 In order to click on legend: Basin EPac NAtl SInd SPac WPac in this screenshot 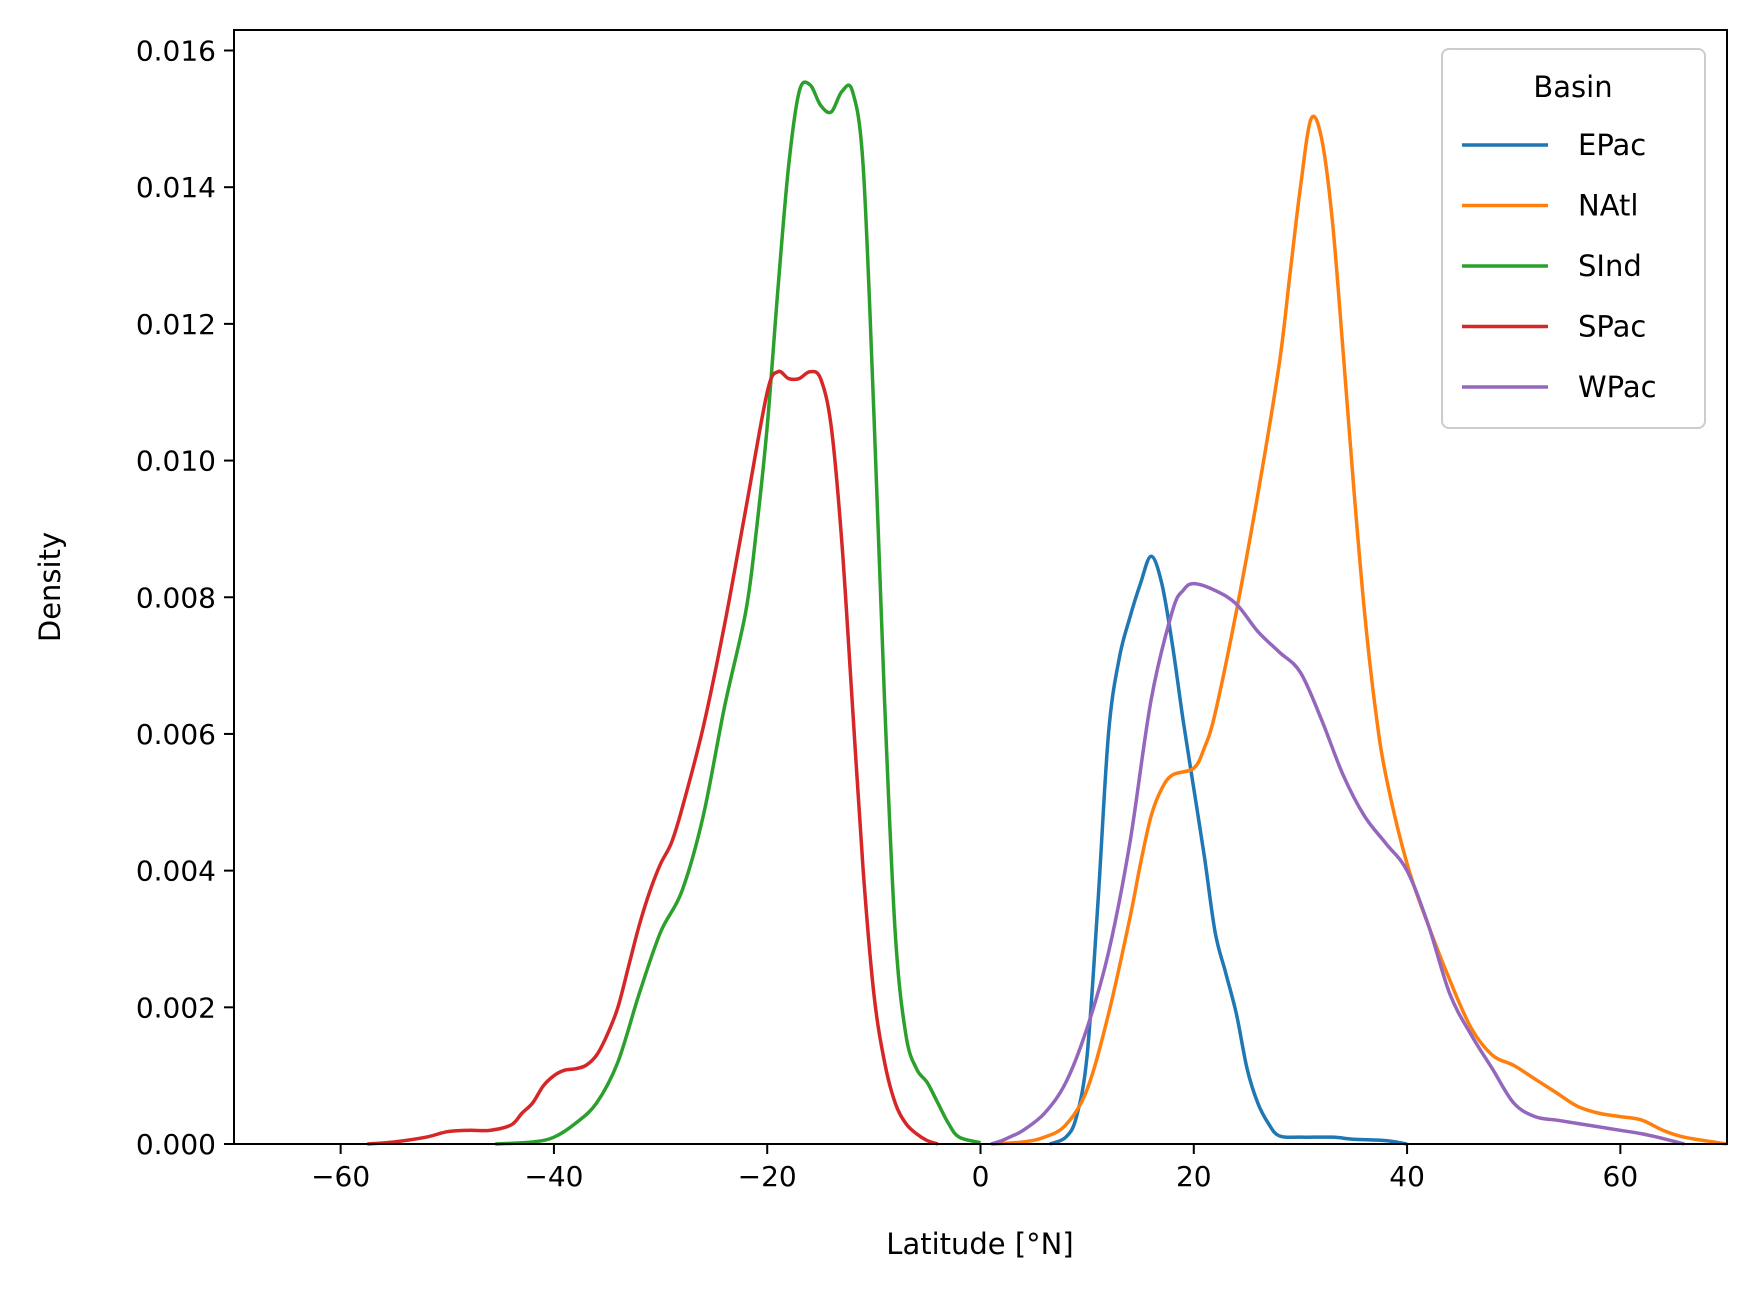, I will do `click(1573, 238)`.